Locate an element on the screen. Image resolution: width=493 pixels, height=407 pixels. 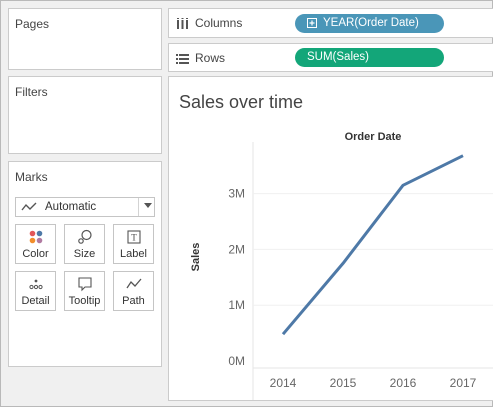
svg-text: T is located at coordinates (134, 238).